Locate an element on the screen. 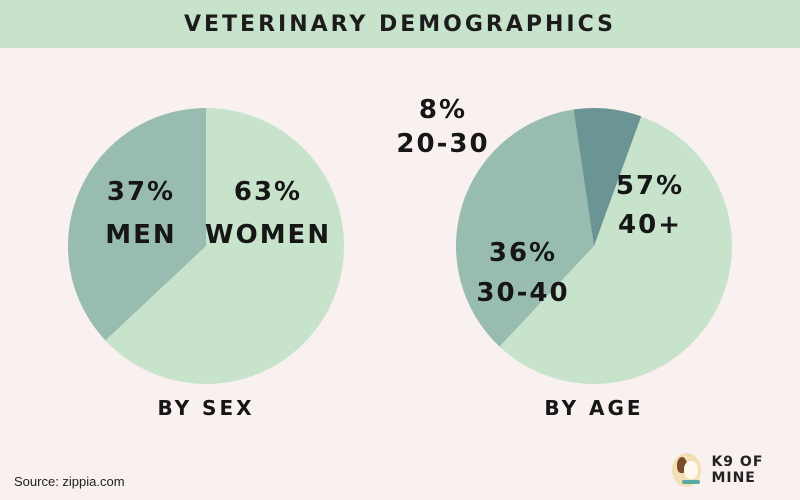  age-30-40-name-label: 30-40 is located at coordinates (522, 293).